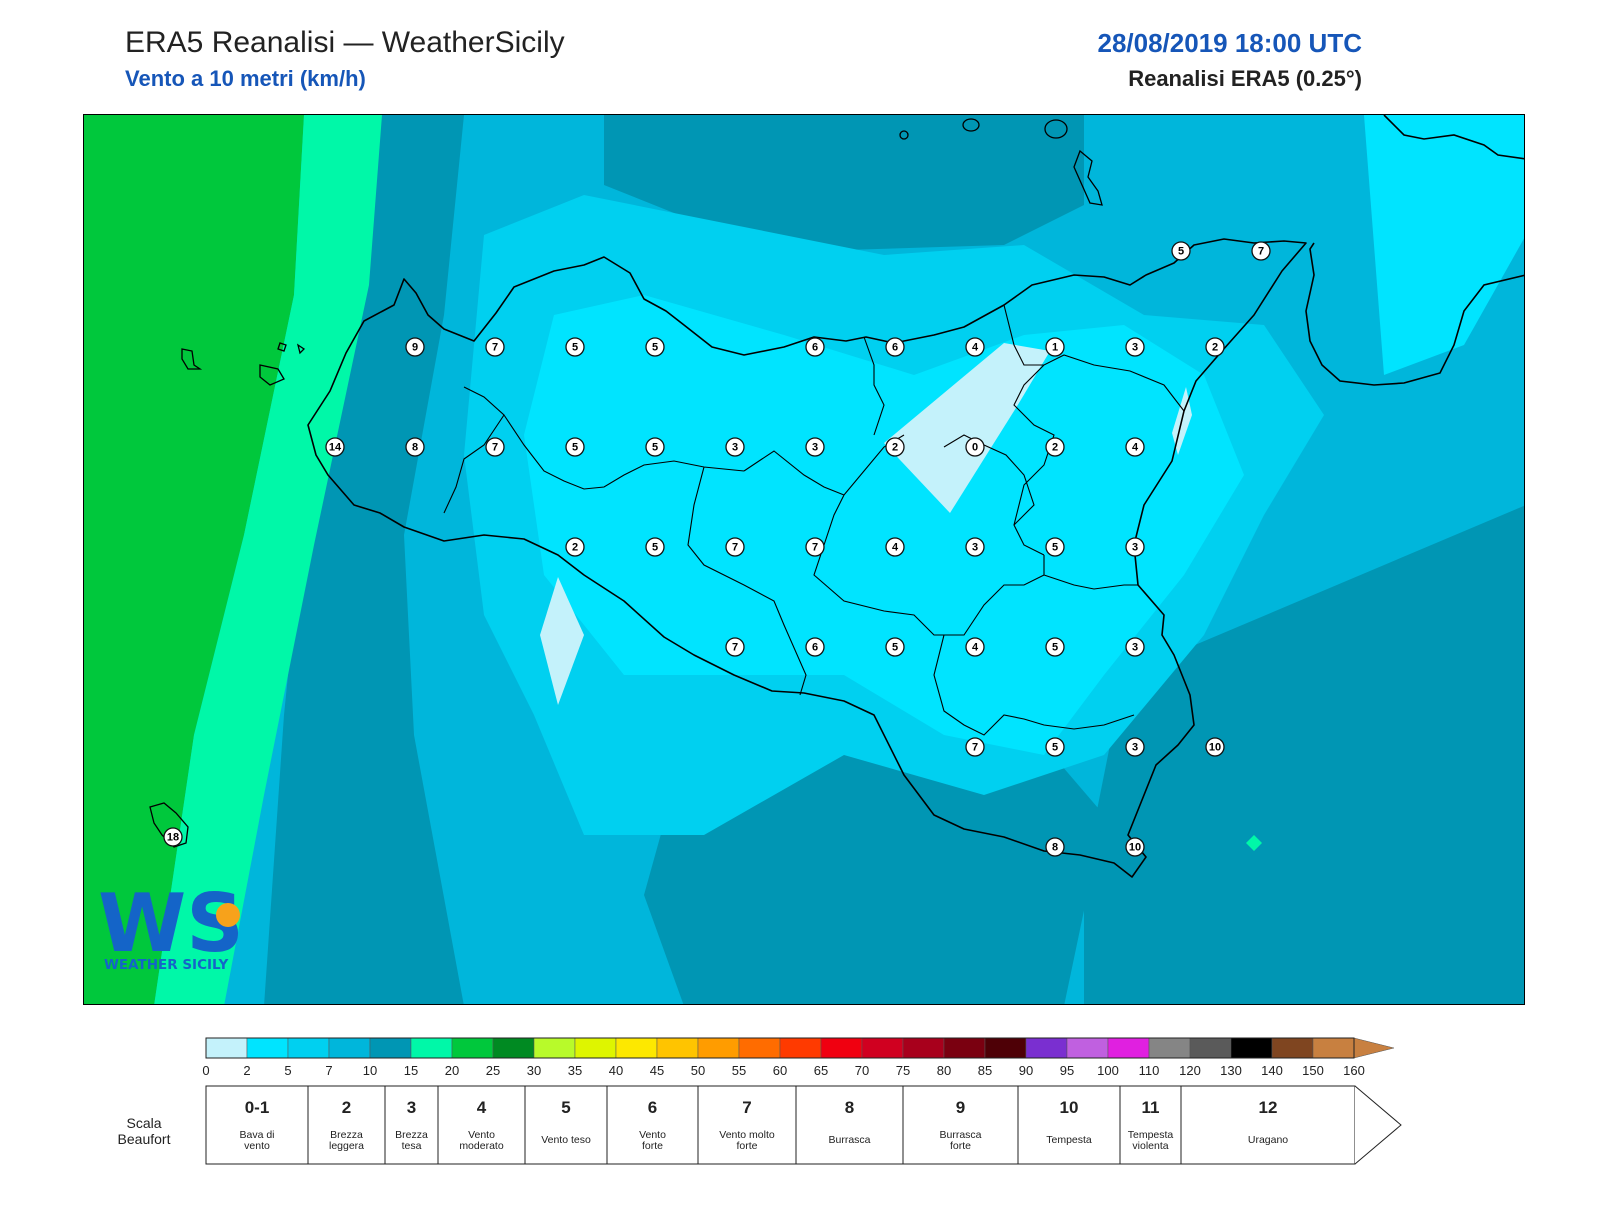 The width and height of the screenshot is (1600, 1205). What do you see at coordinates (205, 1070) in the screenshot?
I see `colorbar-tick-label: 0` at bounding box center [205, 1070].